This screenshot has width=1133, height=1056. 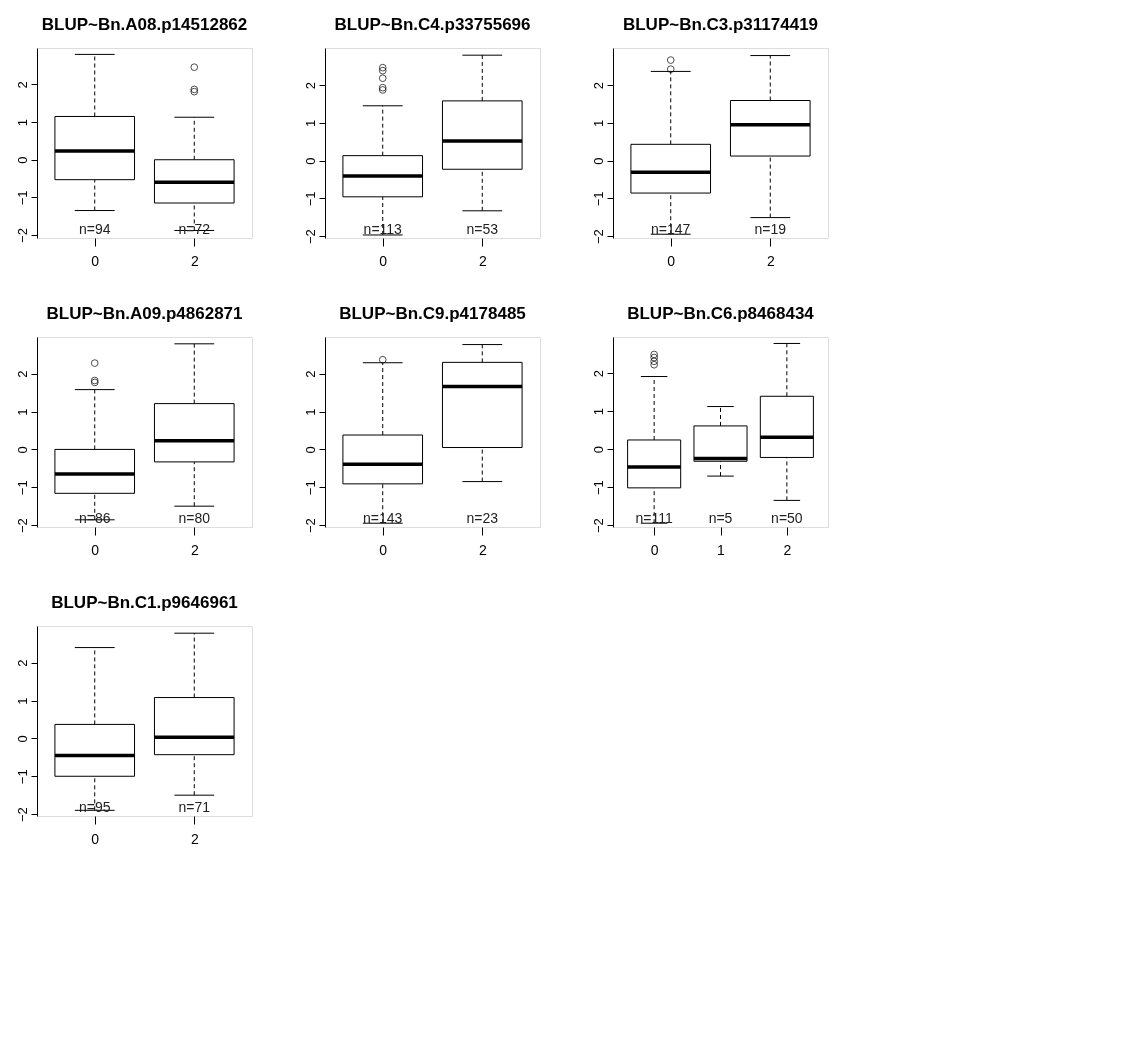 What do you see at coordinates (194, 518) in the screenshot?
I see `annotation: n=80` at bounding box center [194, 518].